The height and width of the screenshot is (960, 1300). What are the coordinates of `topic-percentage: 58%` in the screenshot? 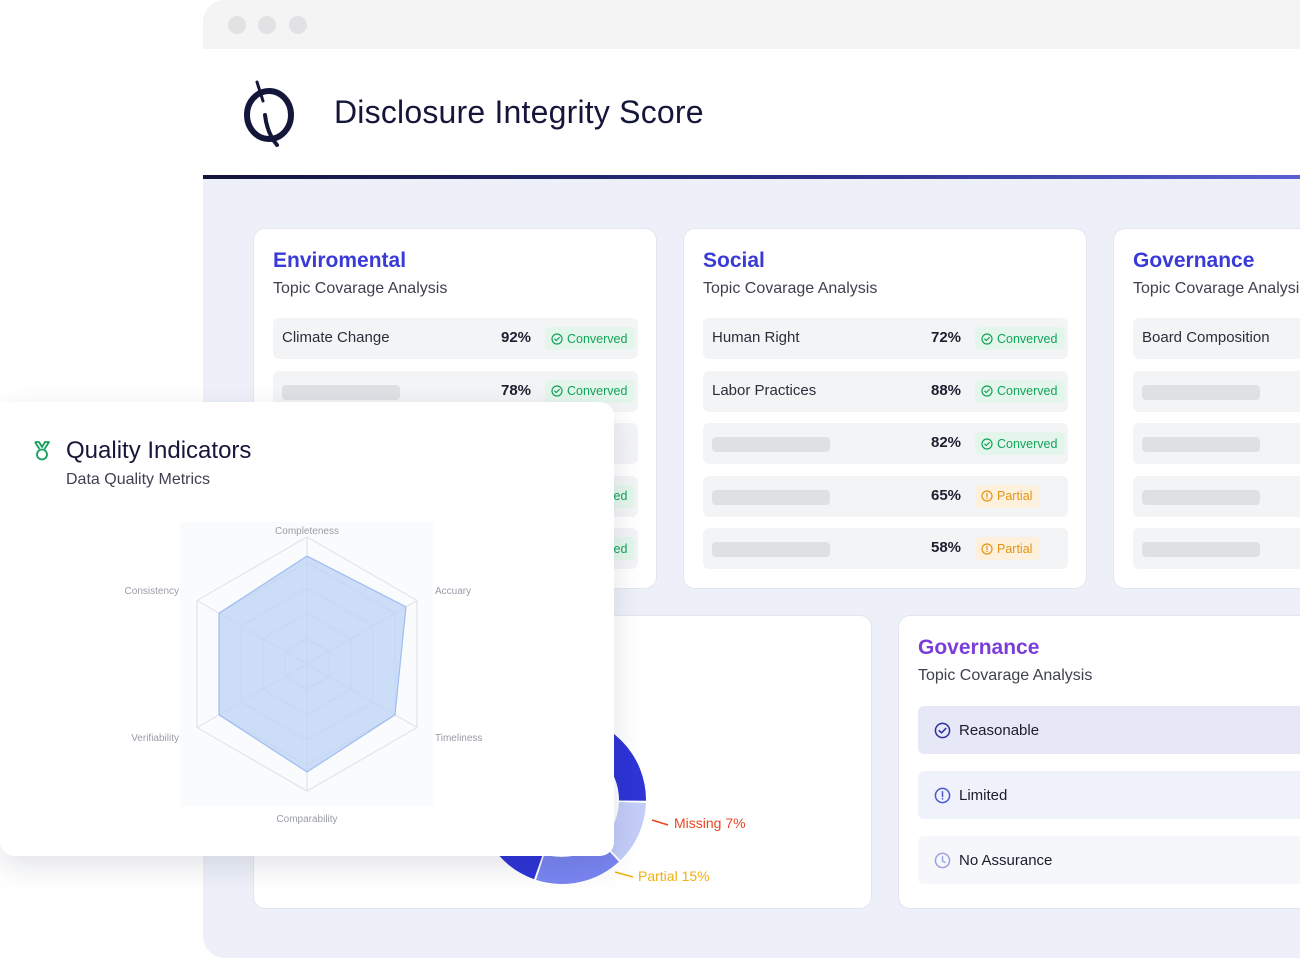 It's located at (946, 547).